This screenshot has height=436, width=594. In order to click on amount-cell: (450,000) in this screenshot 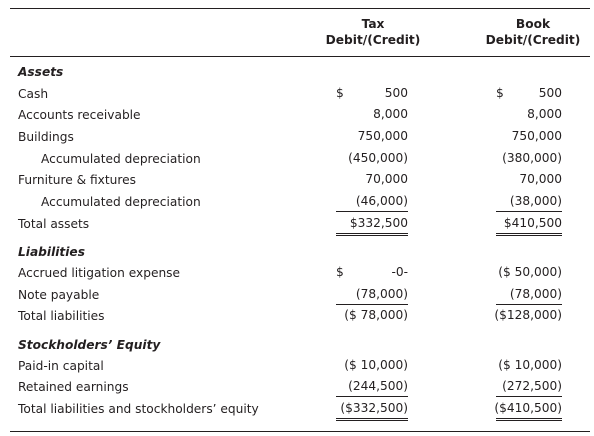, I will do `click(378, 158)`.